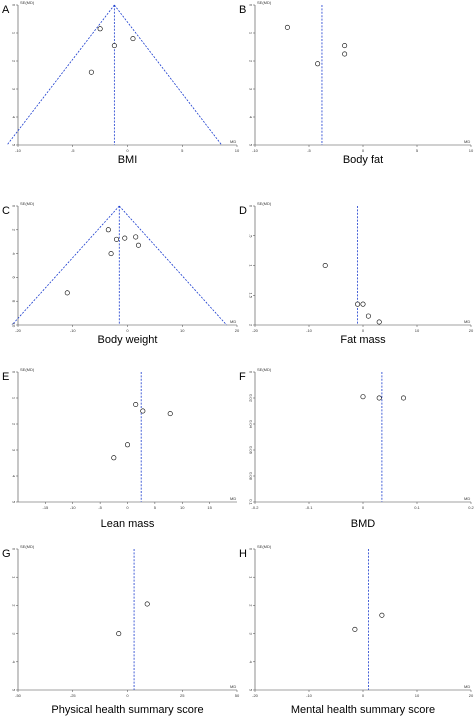 The height and width of the screenshot is (719, 474). I want to click on panel-caption: BMD, so click(363, 524).